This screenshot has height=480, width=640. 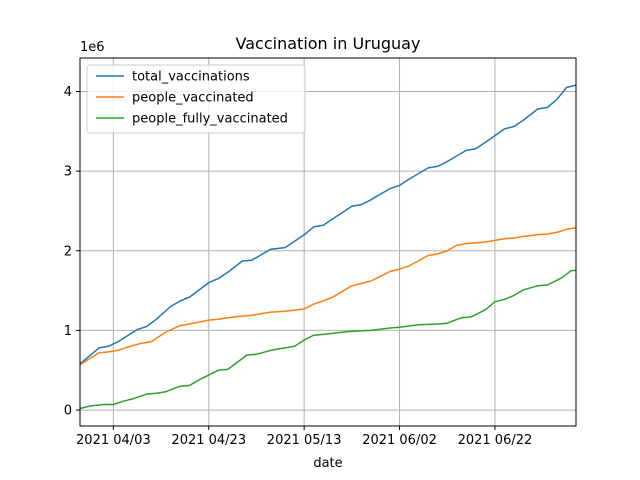 I want to click on x-tick-label: 2021 04/03, so click(x=113, y=440).